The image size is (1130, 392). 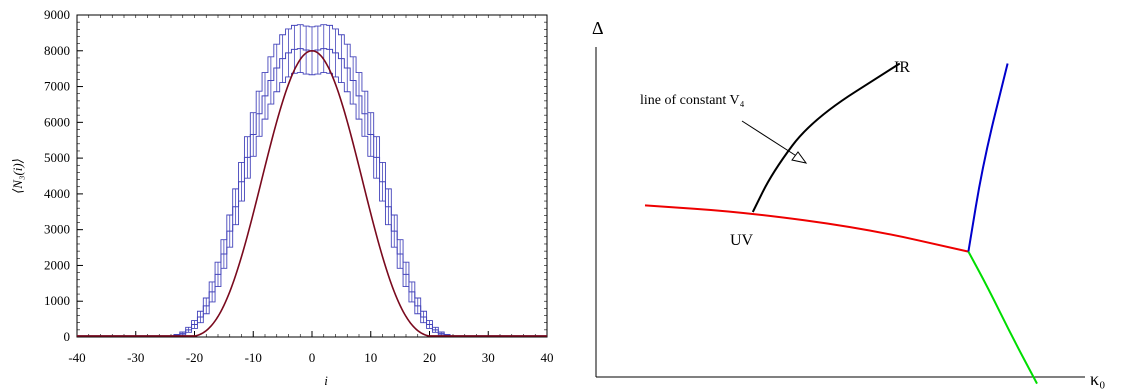 I want to click on y-tick-label: 0, so click(x=67, y=336).